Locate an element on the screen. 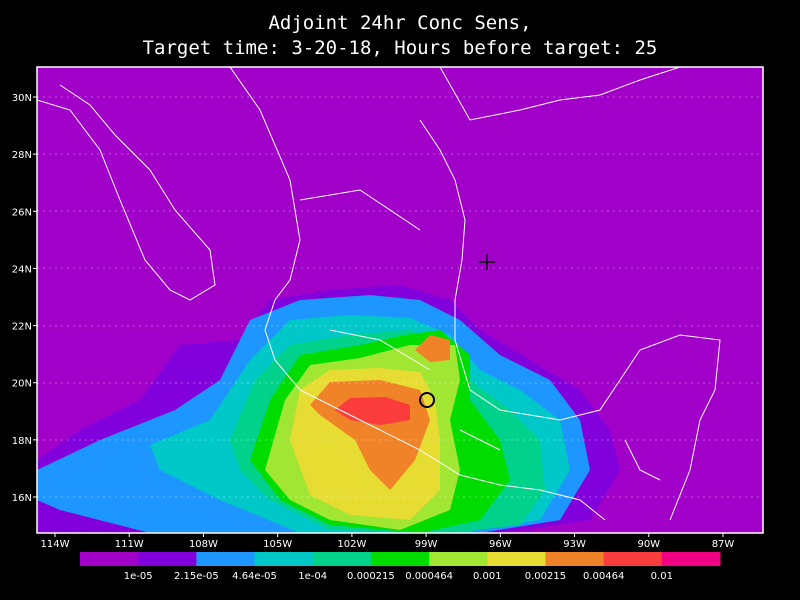 The height and width of the screenshot is (600, 800). lat-label: 30N is located at coordinates (22, 98).